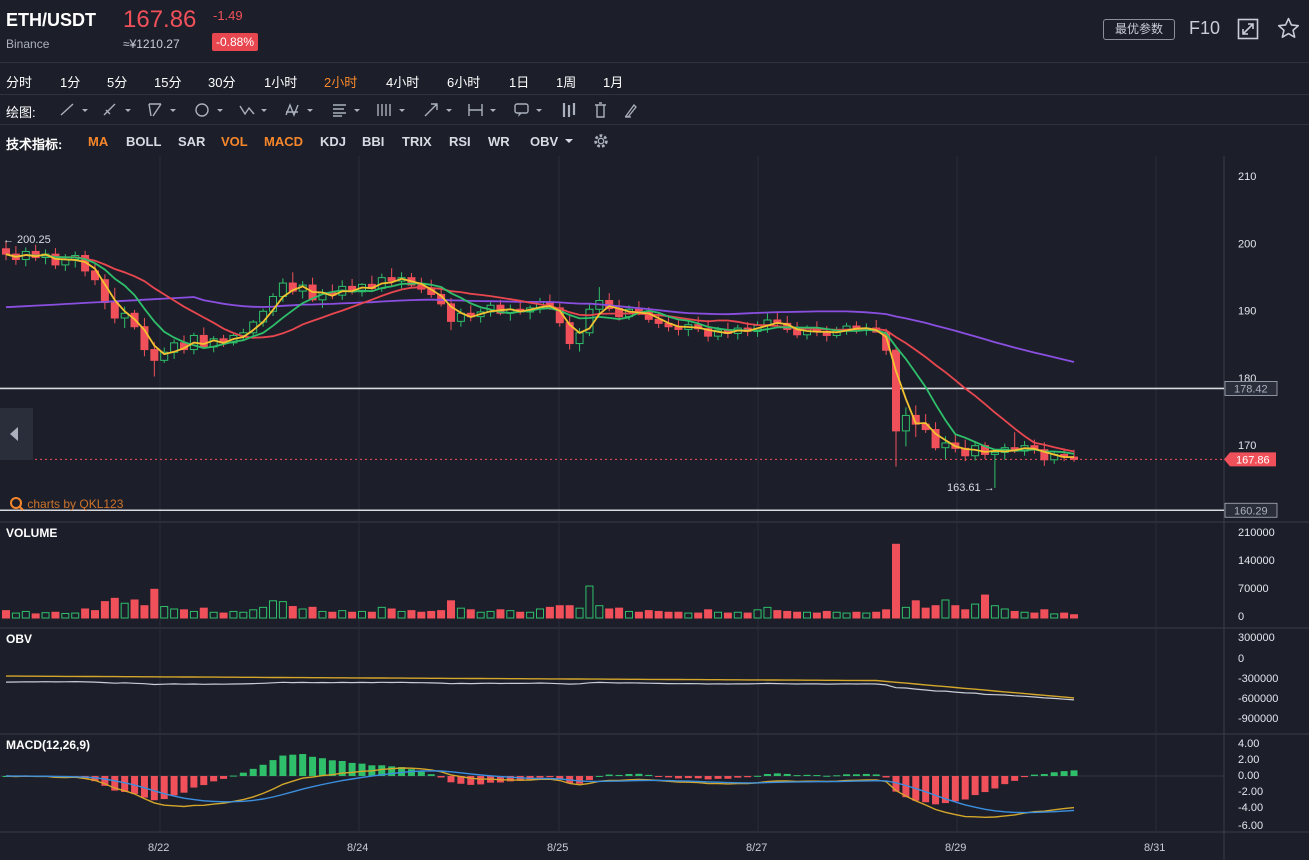 This screenshot has height=860, width=1309. What do you see at coordinates (417, 141) in the screenshot?
I see `indicator-trix: TRIX` at bounding box center [417, 141].